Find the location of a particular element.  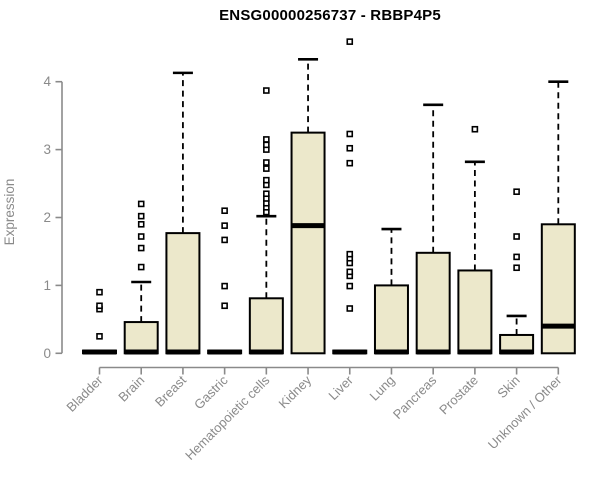

box-group-brain is located at coordinates (141, 277).